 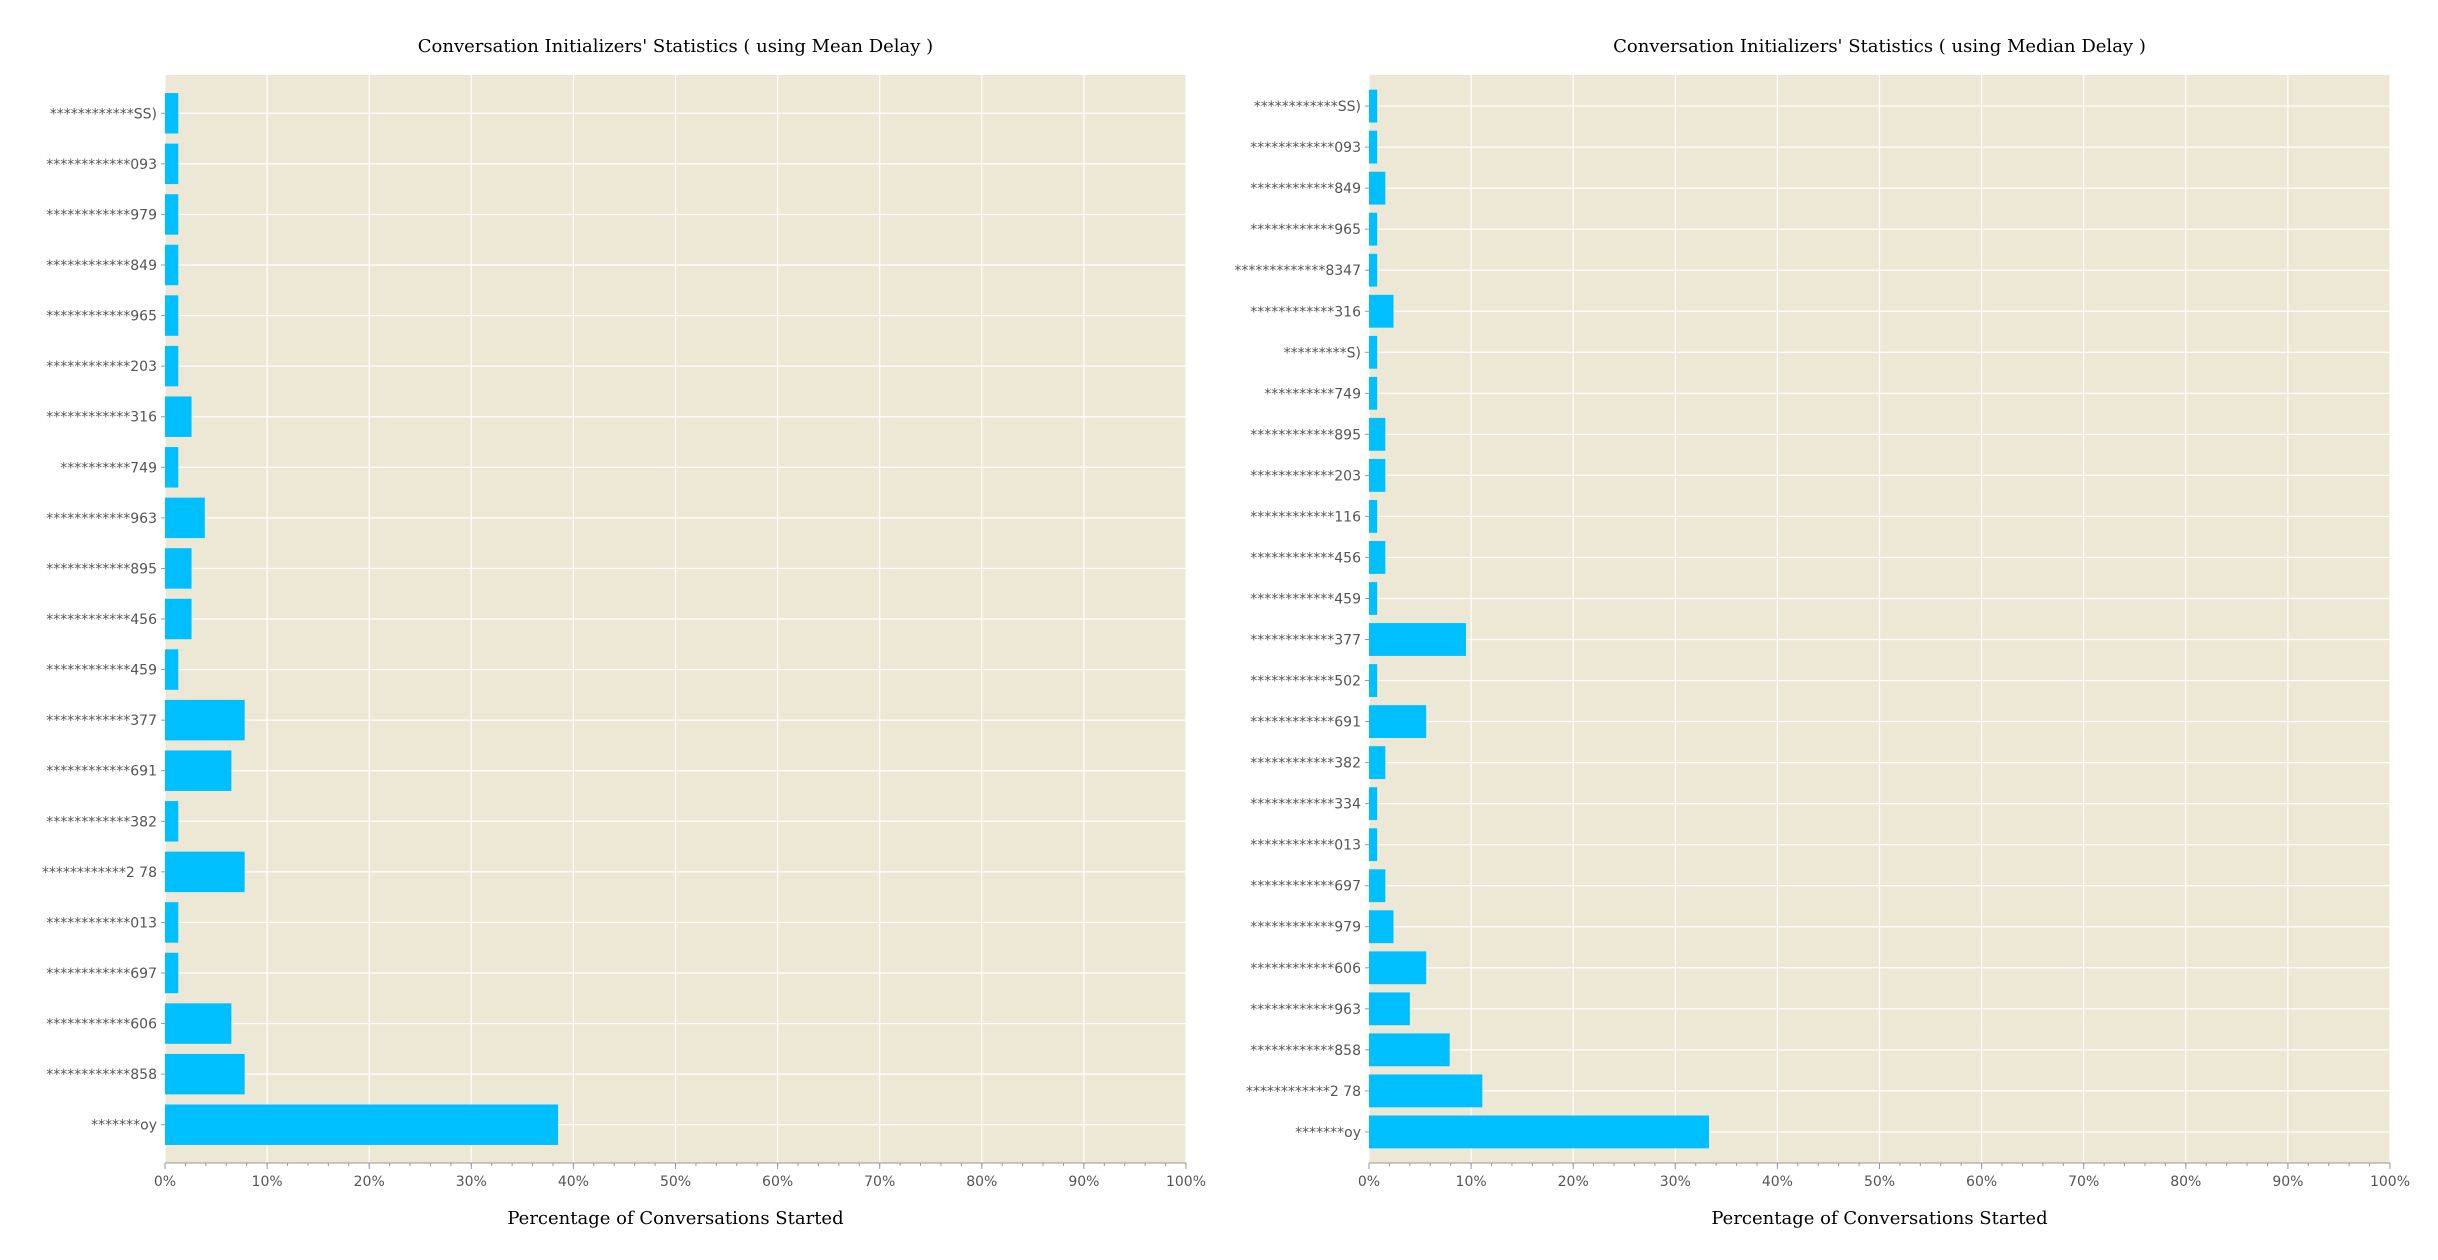 What do you see at coordinates (101, 1075) in the screenshot?
I see `y-tick-label: ************858` at bounding box center [101, 1075].